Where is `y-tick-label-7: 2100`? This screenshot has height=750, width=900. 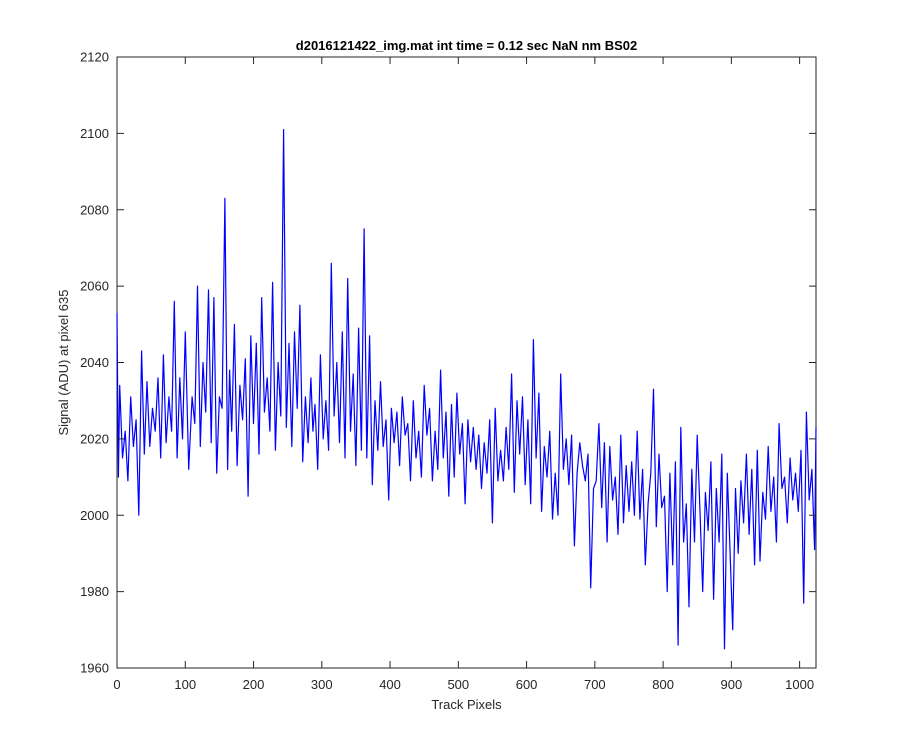 y-tick-label-7: 2100 is located at coordinates (94, 133).